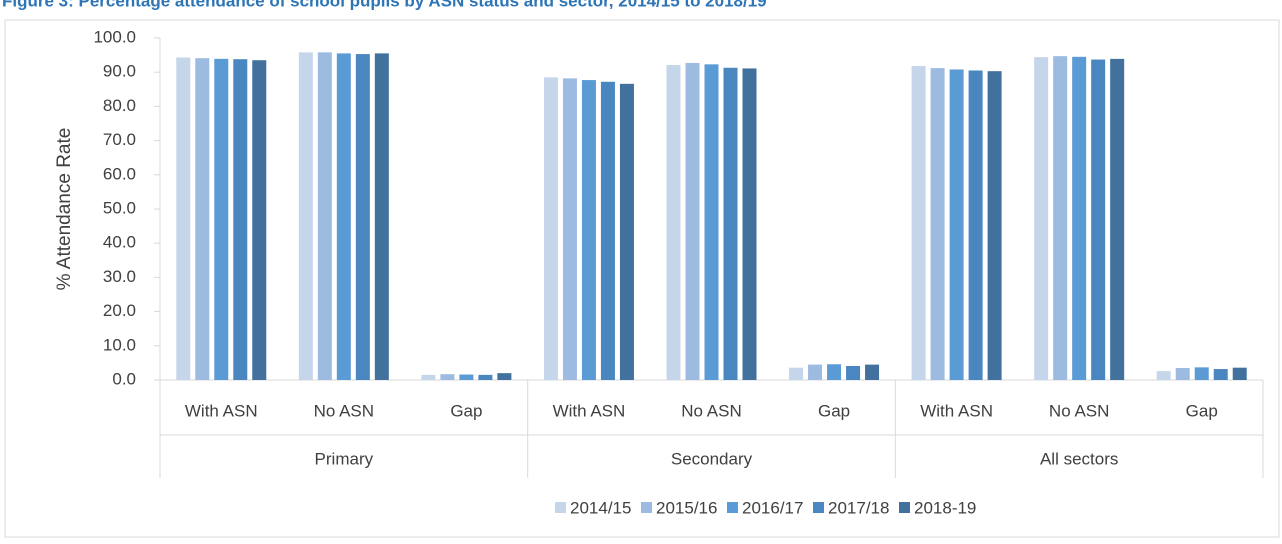 This screenshot has height=544, width=1282. Describe the element at coordinates (344, 458) in the screenshot. I see `group-label: Primary` at that location.